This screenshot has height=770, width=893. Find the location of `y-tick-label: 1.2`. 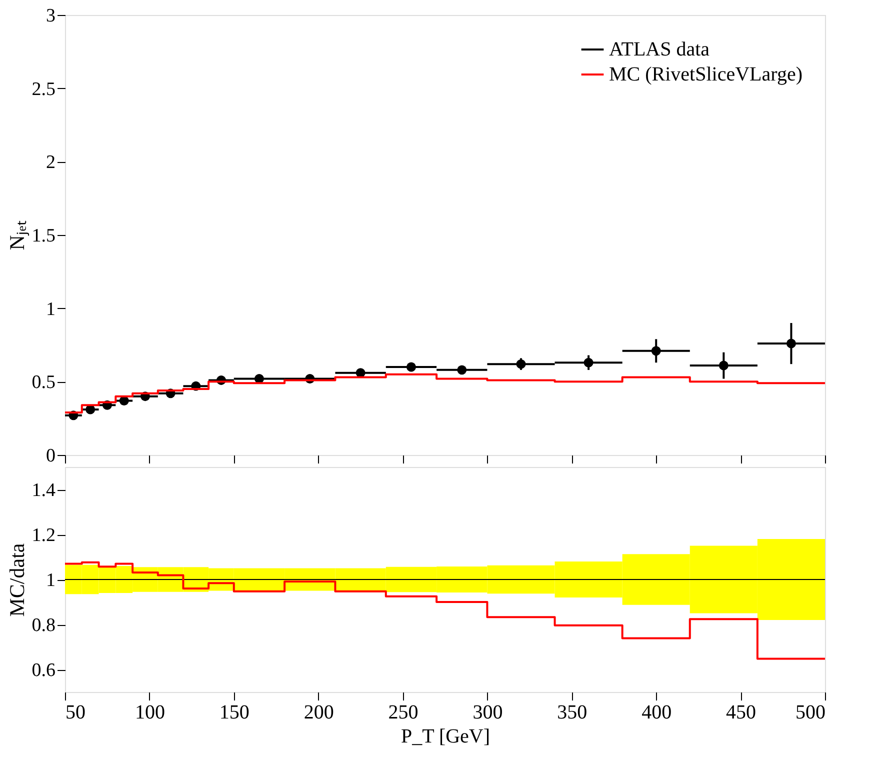

y-tick-label: 1.2 is located at coordinates (44, 535).